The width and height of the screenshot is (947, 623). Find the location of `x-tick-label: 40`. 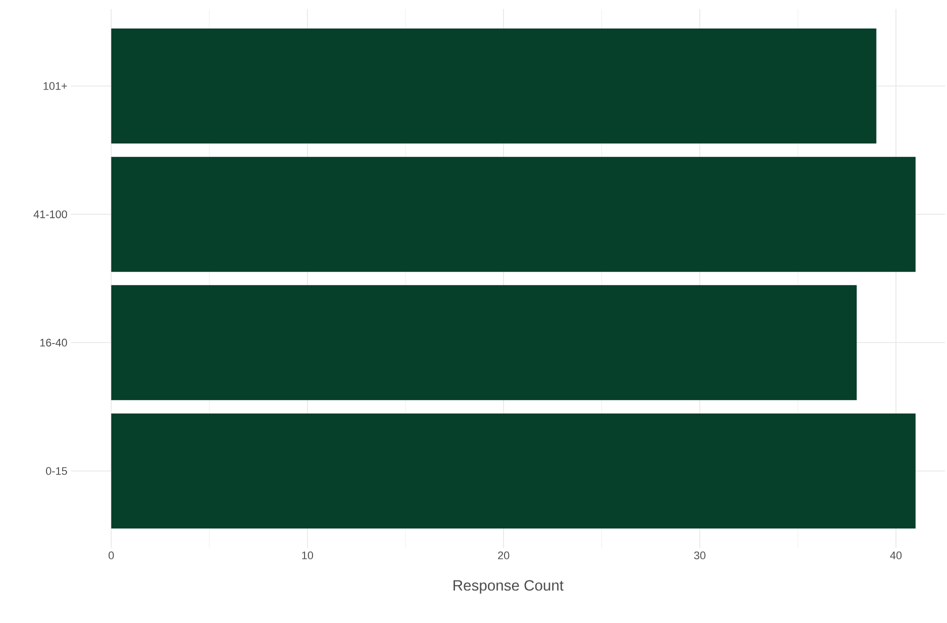

x-tick-label: 40 is located at coordinates (896, 556).